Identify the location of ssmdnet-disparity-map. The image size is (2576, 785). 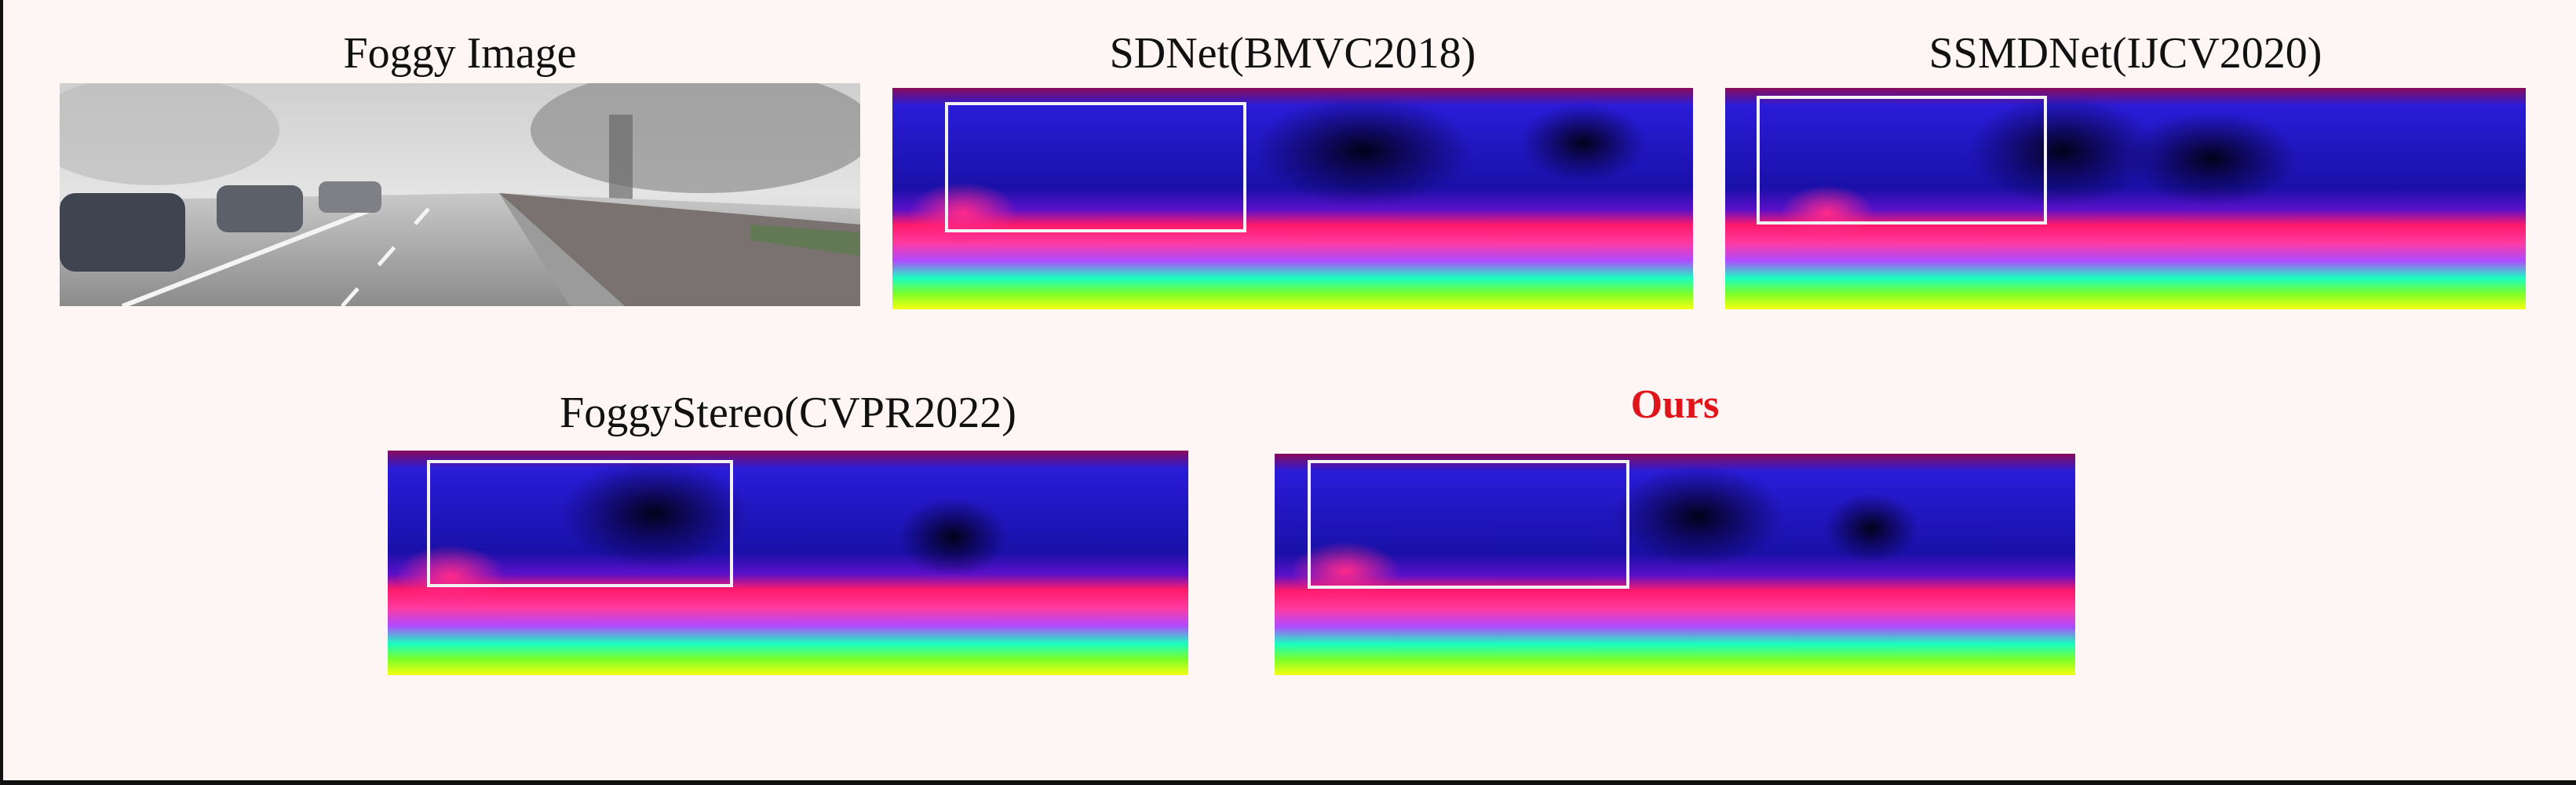
(2125, 198).